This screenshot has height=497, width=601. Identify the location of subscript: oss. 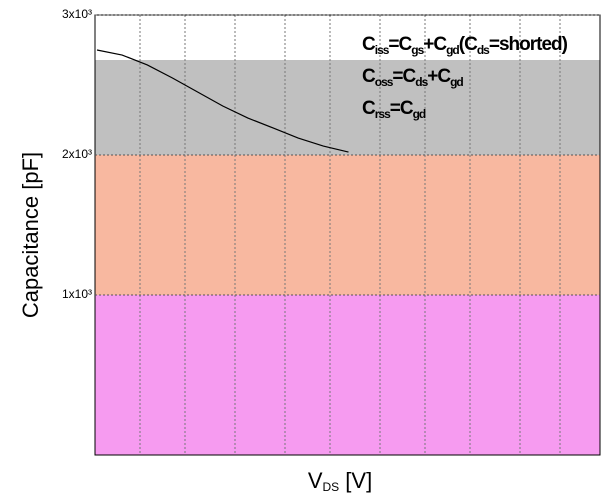
(384, 82).